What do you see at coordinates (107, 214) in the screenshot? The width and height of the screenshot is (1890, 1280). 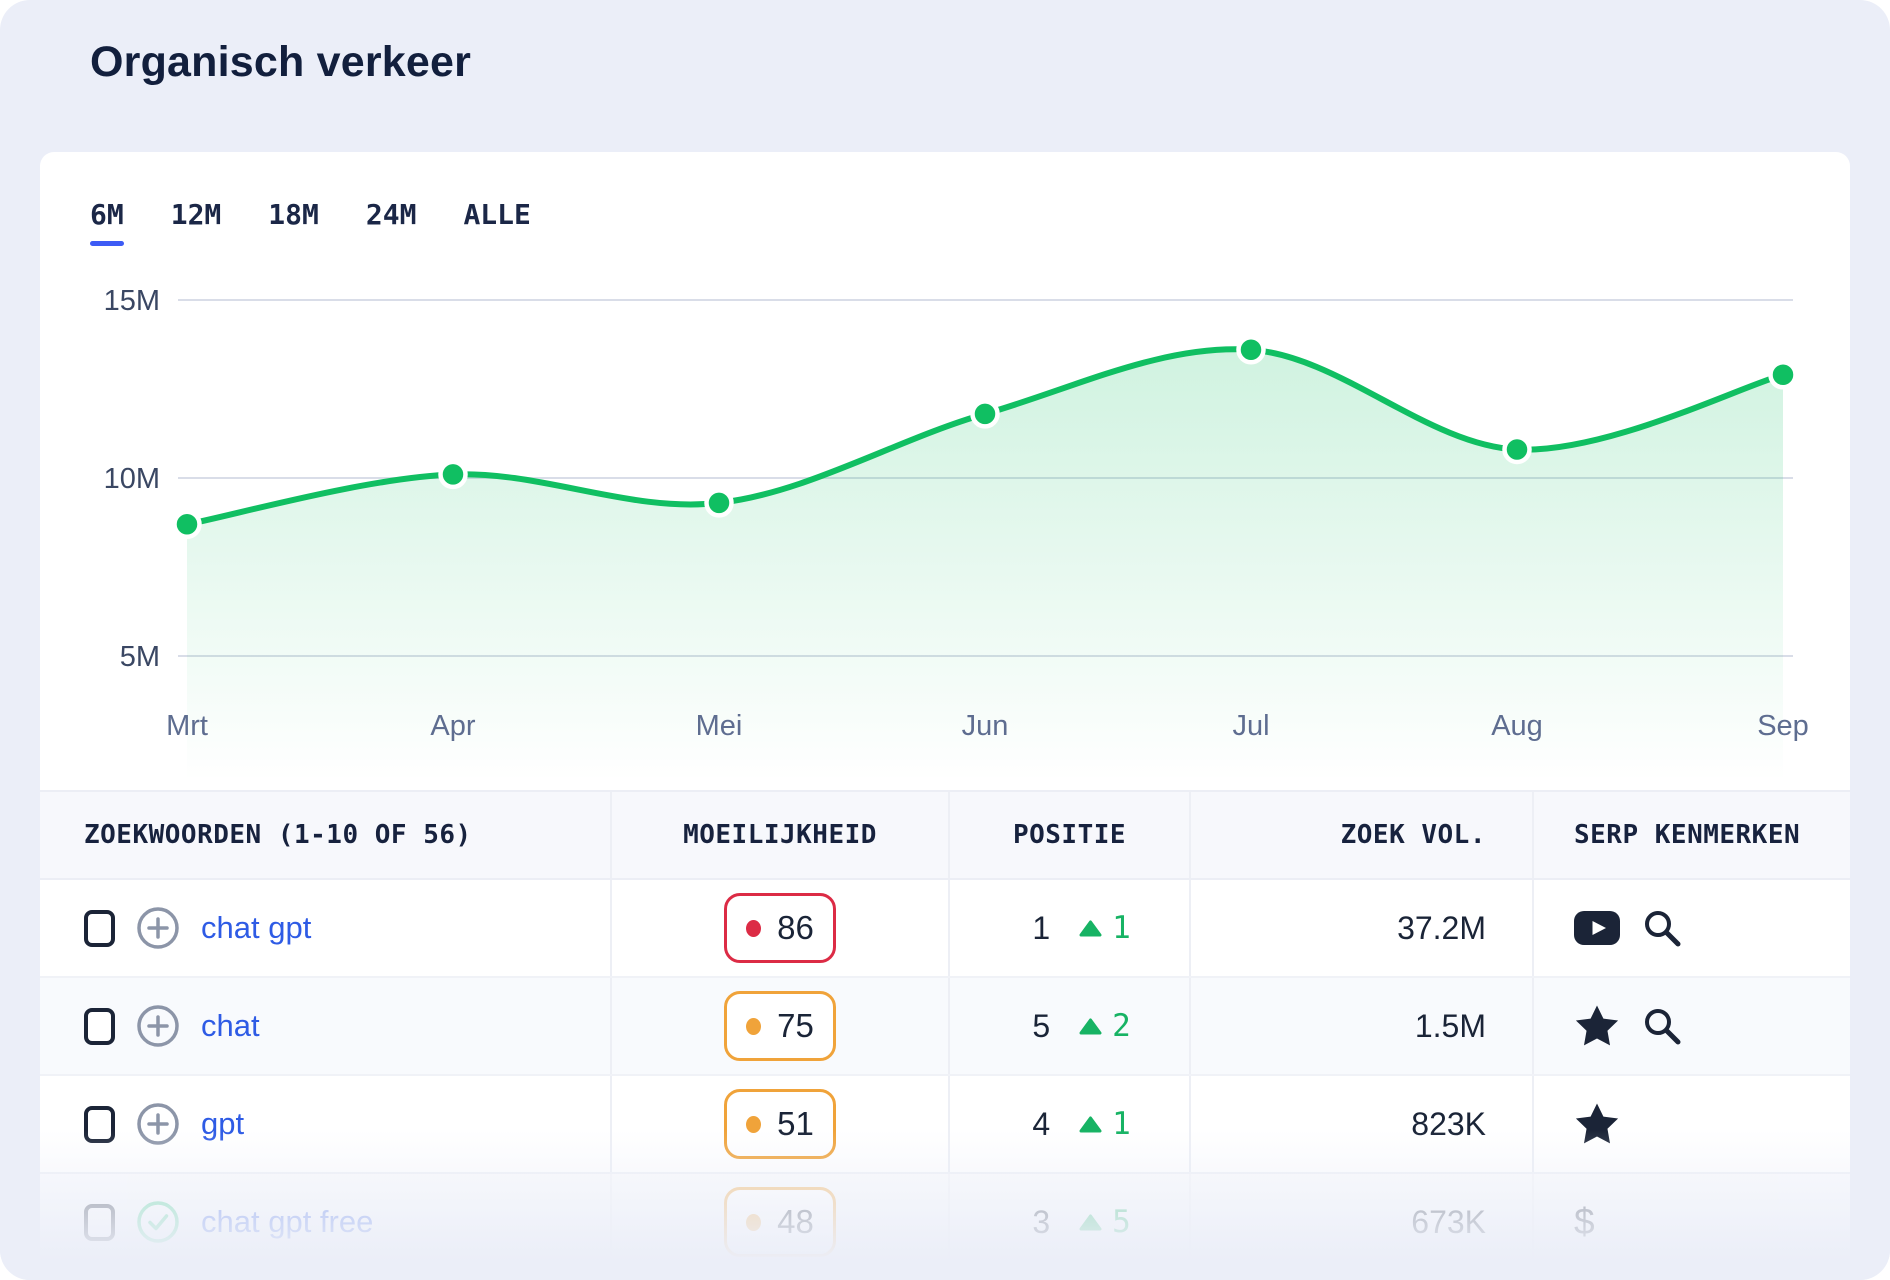 I see `tab-label: 6M` at bounding box center [107, 214].